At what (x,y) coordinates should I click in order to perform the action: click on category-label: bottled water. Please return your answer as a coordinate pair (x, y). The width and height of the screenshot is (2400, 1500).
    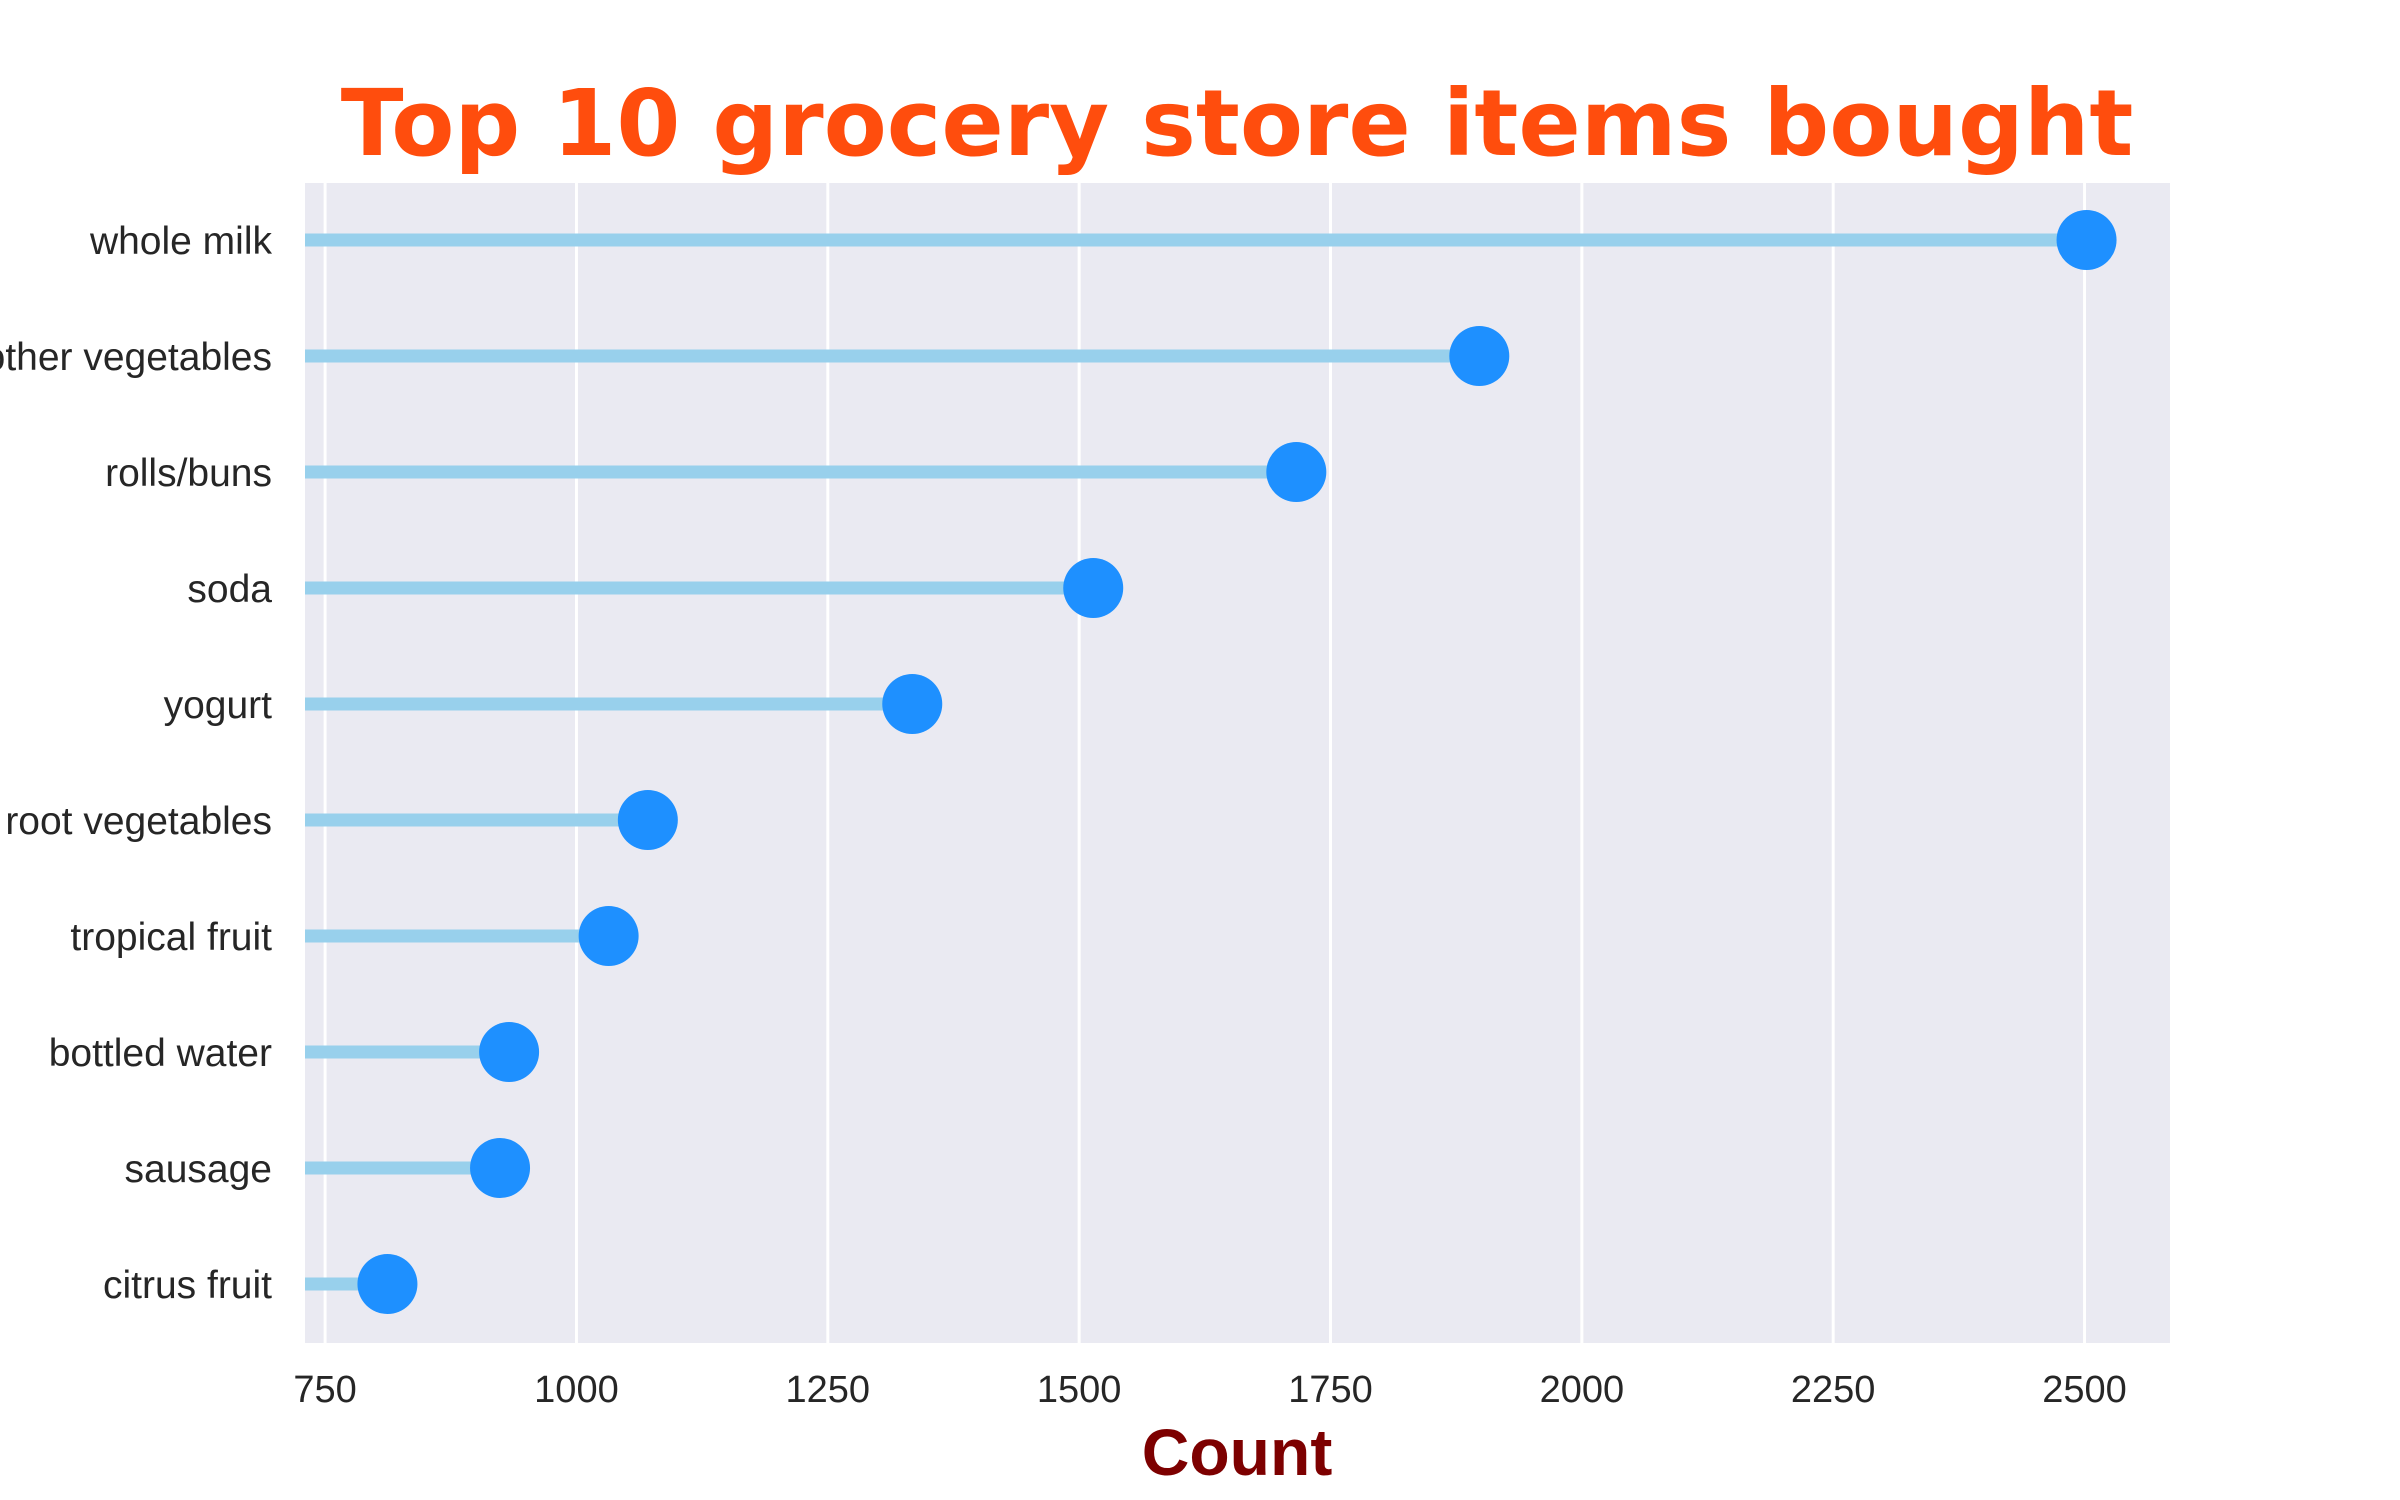
    Looking at the image, I should click on (160, 1053).